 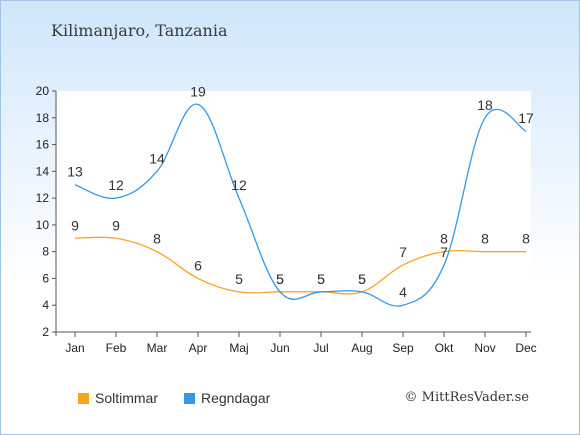 I want to click on y-tick-label: 8, so click(x=45, y=252).